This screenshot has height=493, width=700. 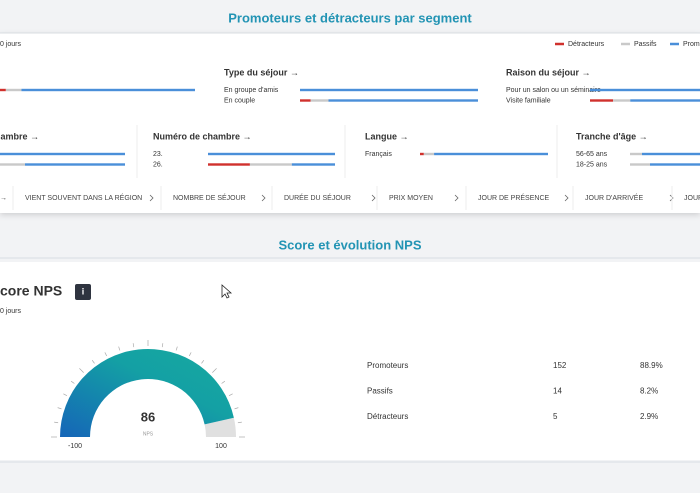 I want to click on tab: PRIX MOYEN, so click(x=411, y=198).